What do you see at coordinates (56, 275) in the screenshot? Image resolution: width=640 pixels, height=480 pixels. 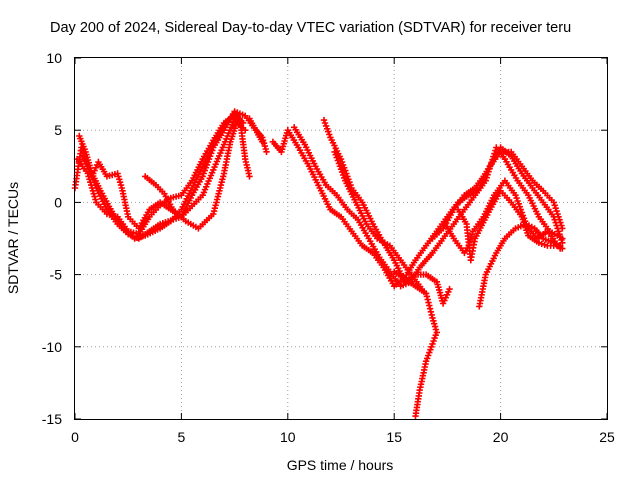 I see `y-tick-label: -5` at bounding box center [56, 275].